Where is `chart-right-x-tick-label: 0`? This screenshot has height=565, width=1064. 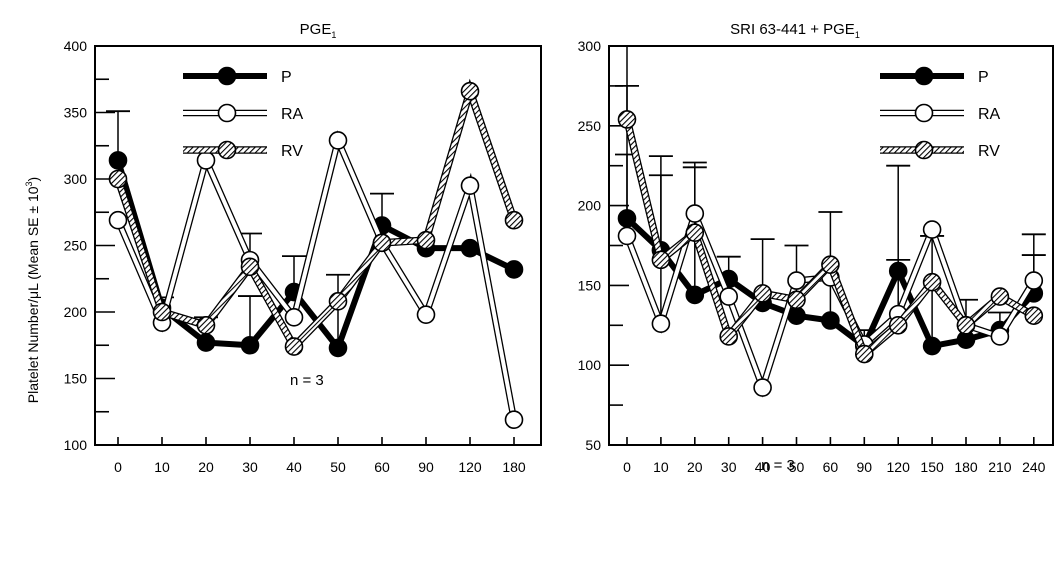 chart-right-x-tick-label: 0 is located at coordinates (627, 467).